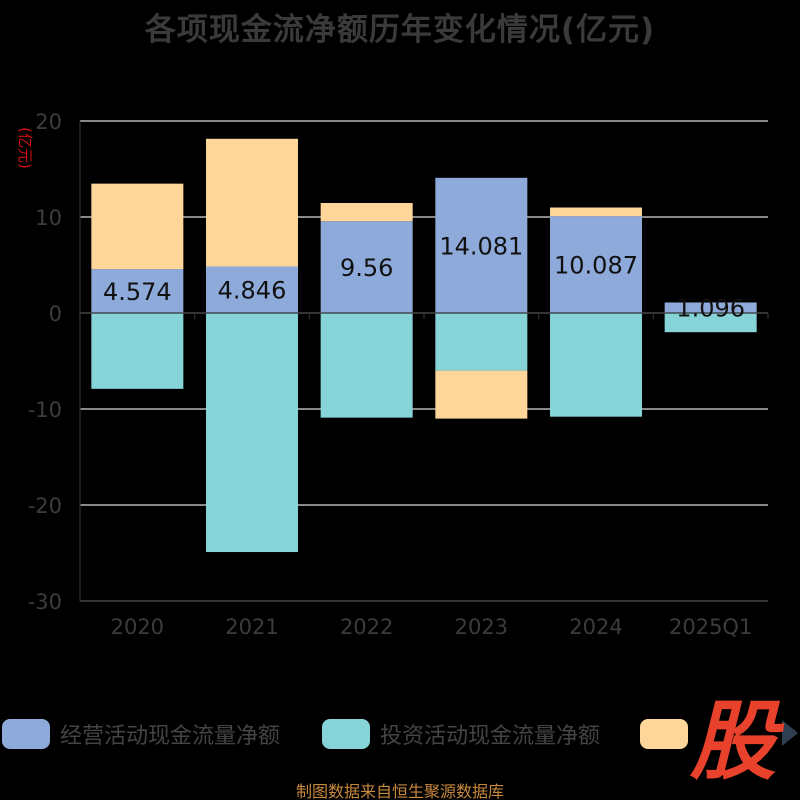  Describe the element at coordinates (790, 733) in the screenshot. I see `legend-next-arrow-icon` at that location.